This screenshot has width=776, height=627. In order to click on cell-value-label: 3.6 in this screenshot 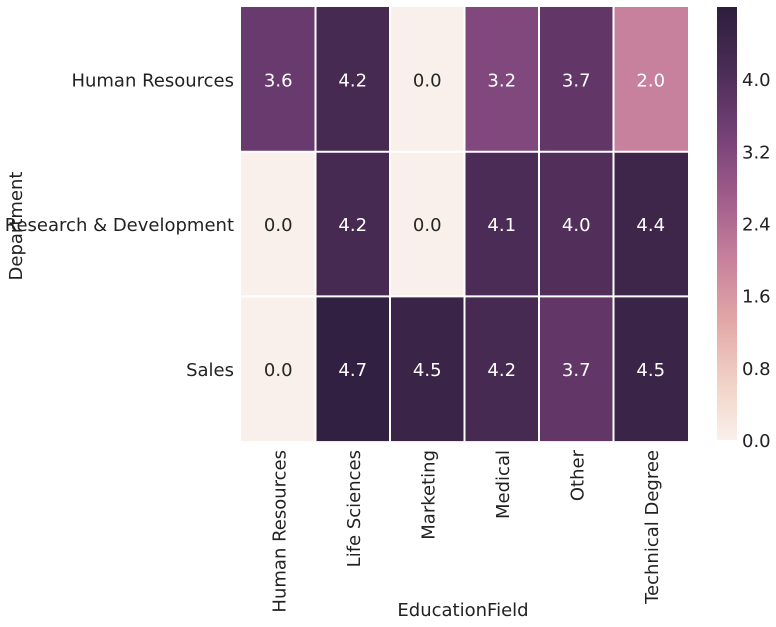, I will do `click(278, 80)`.